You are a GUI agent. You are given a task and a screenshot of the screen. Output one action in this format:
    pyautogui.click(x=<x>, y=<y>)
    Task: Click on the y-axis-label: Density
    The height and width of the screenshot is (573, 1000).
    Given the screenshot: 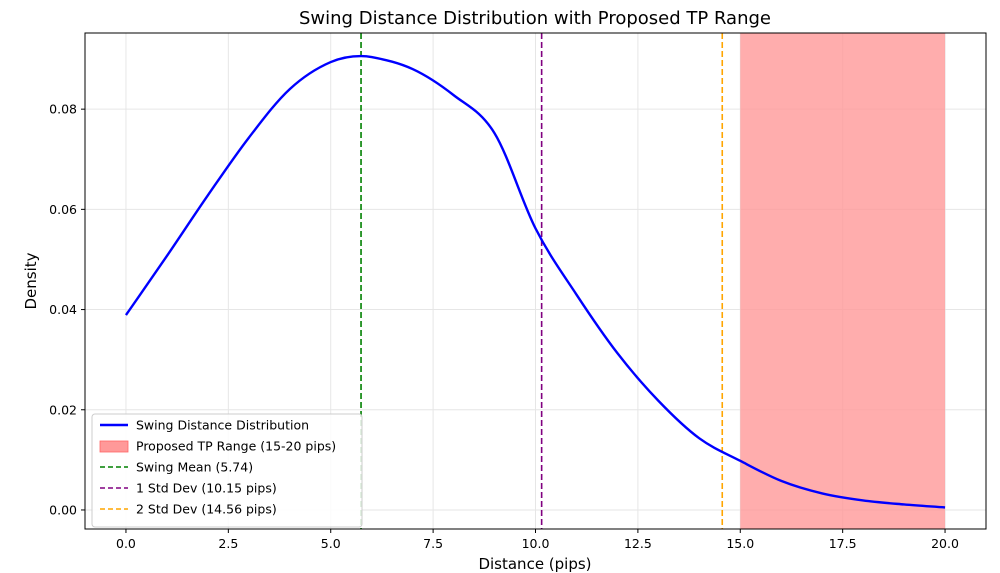 What is the action you would take?
    pyautogui.click(x=31, y=280)
    